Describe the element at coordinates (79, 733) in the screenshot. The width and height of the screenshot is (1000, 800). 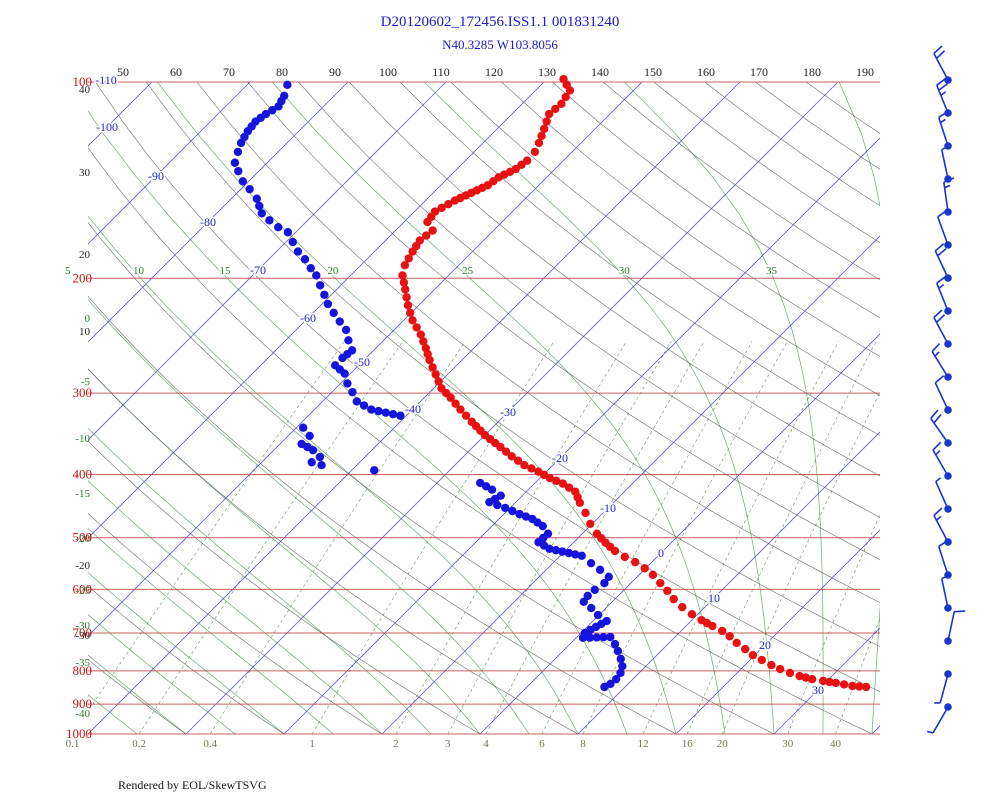
I see `svg-text: 1000` at that location.